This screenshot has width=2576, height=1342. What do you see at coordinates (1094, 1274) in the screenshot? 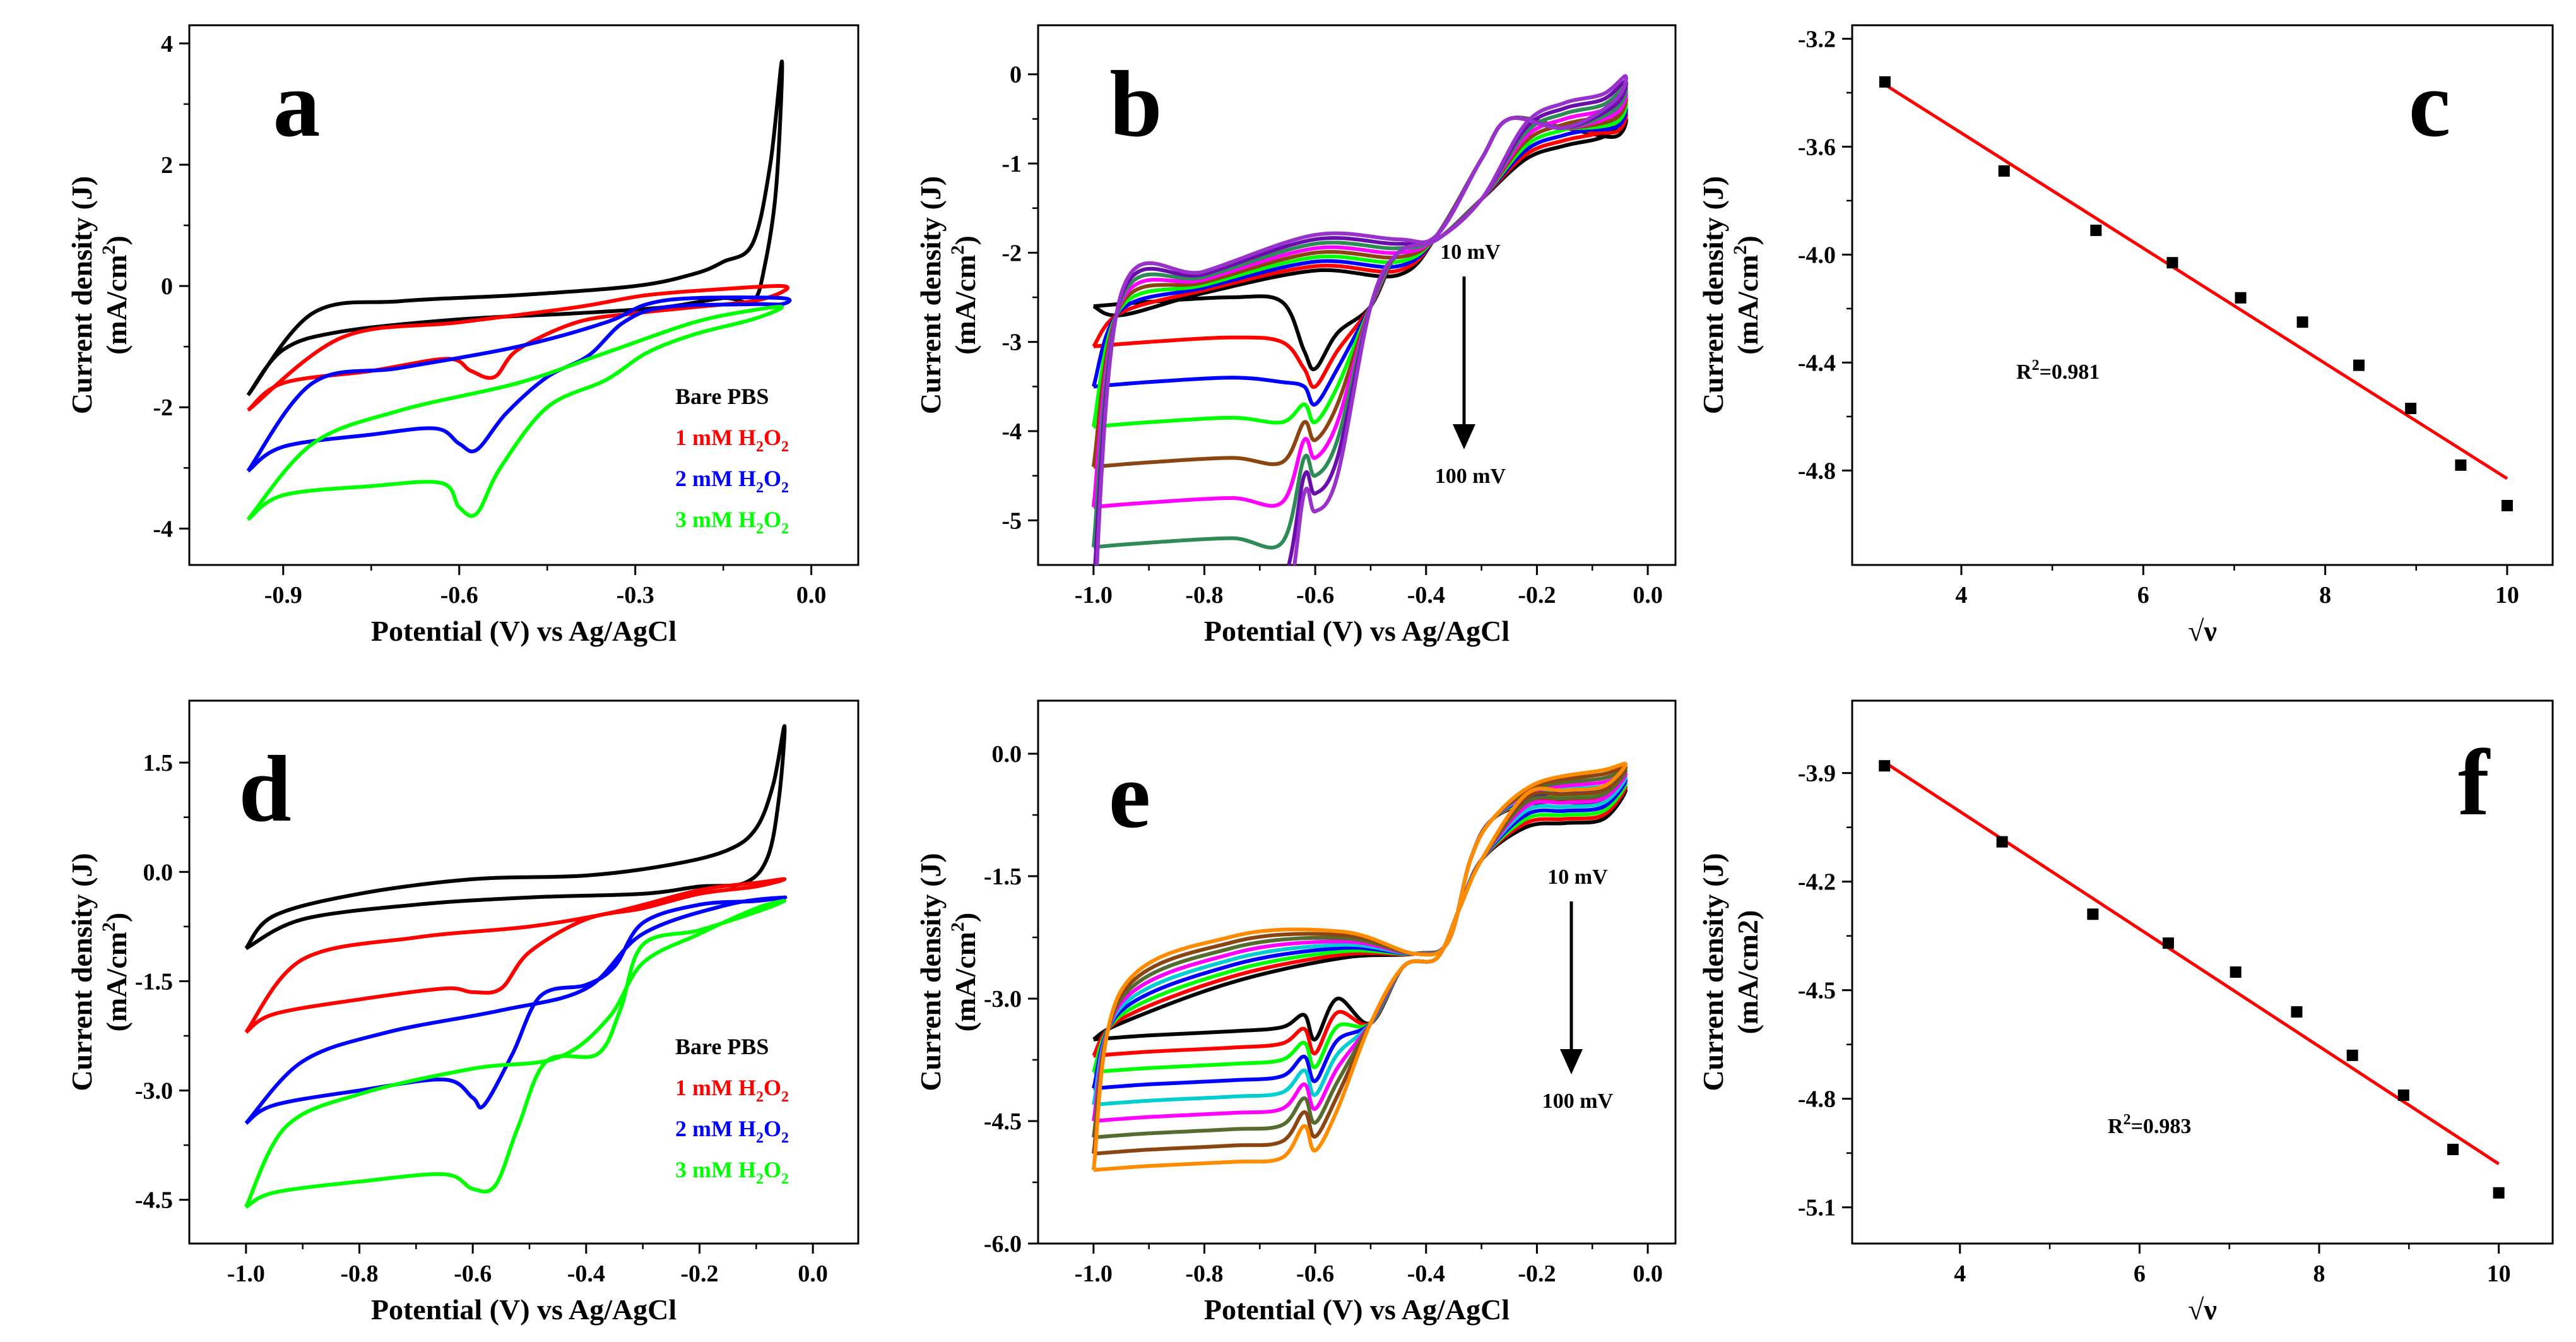
I see `x-tick-label-e: -1.0` at bounding box center [1094, 1274].